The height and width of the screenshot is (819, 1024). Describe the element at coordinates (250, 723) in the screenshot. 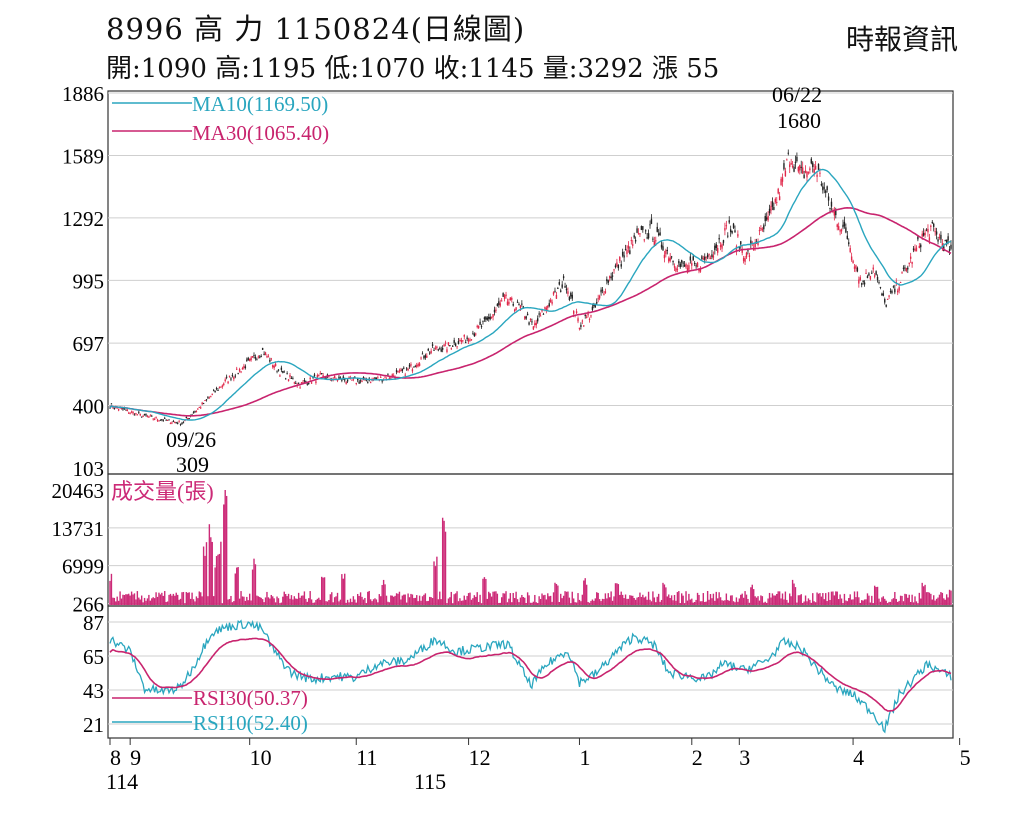

I see `rsi10-legend: RSI10(52.40)` at that location.